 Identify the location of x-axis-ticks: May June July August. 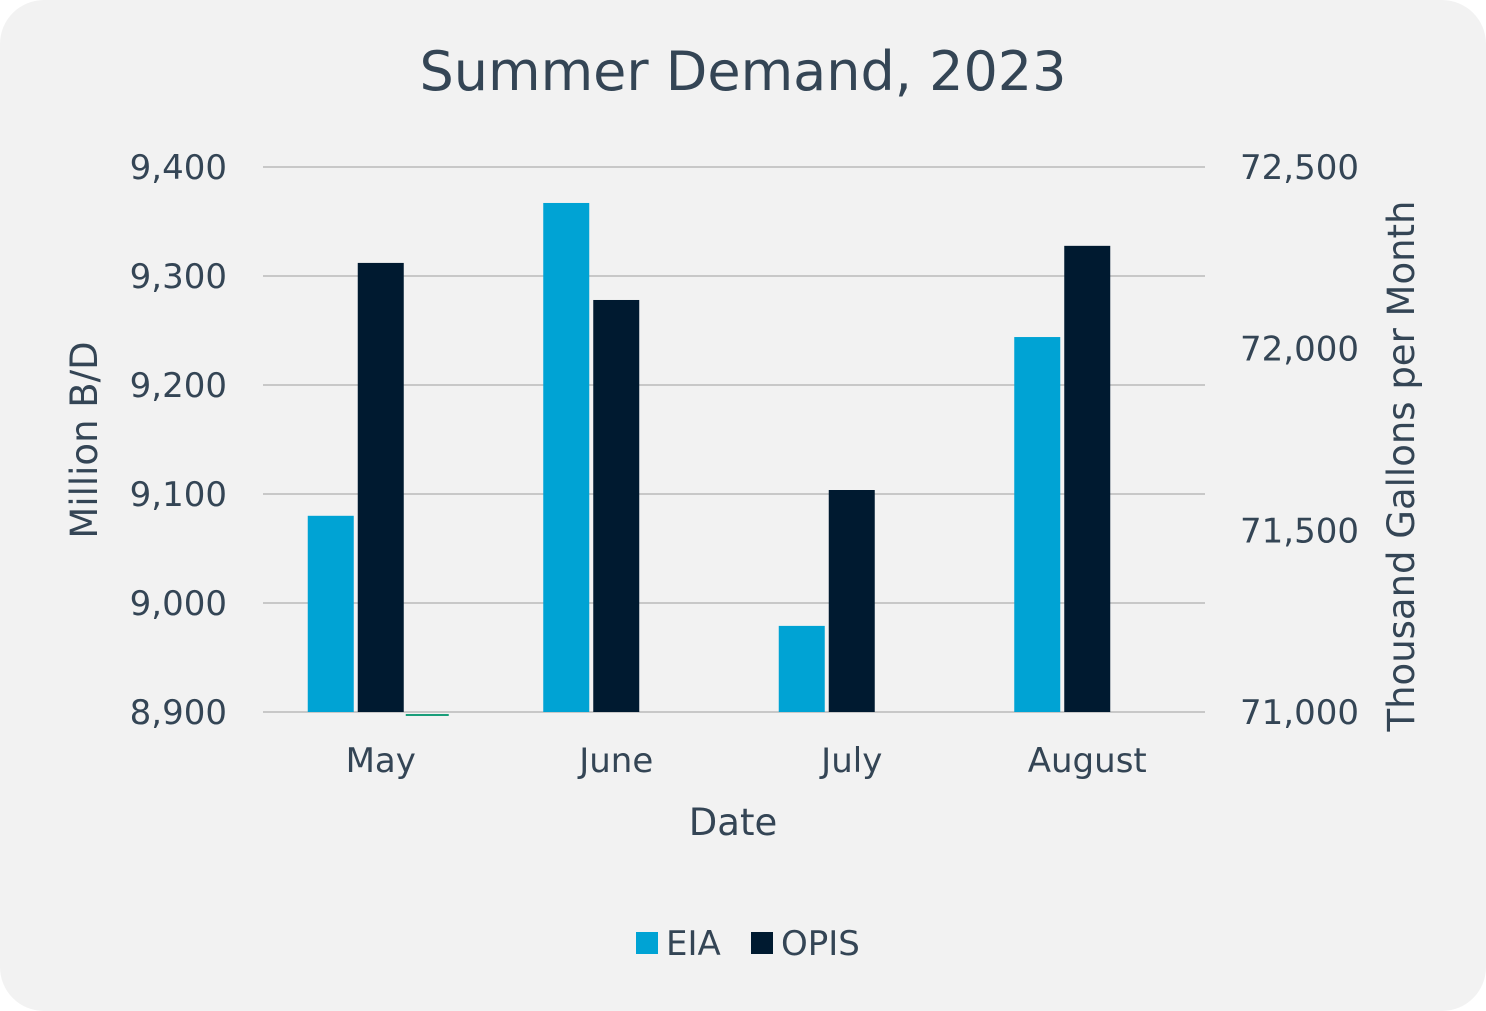
(746, 761).